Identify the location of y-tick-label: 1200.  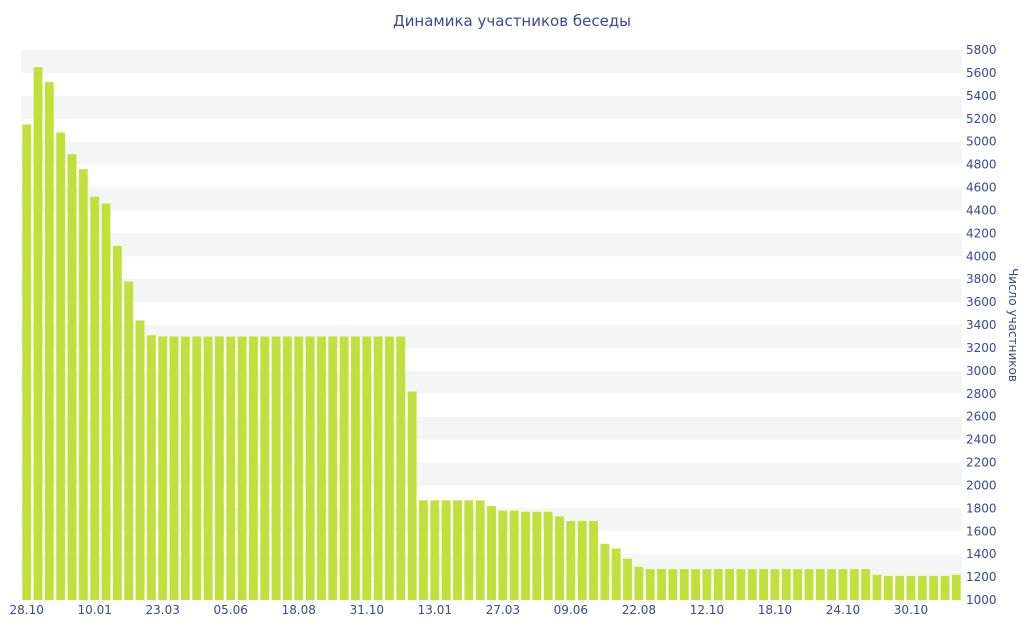
(981, 577).